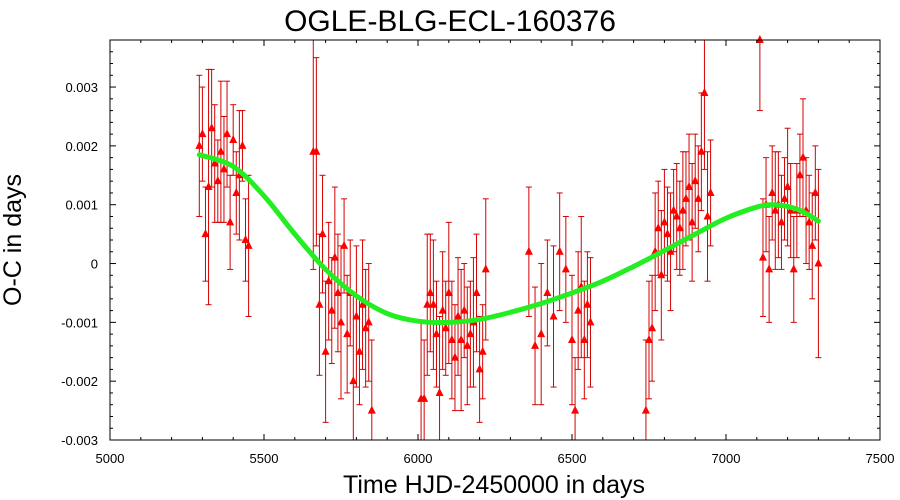 The height and width of the screenshot is (500, 900). Describe the element at coordinates (81, 205) in the screenshot. I see `y-tick-label: 0.001` at that location.